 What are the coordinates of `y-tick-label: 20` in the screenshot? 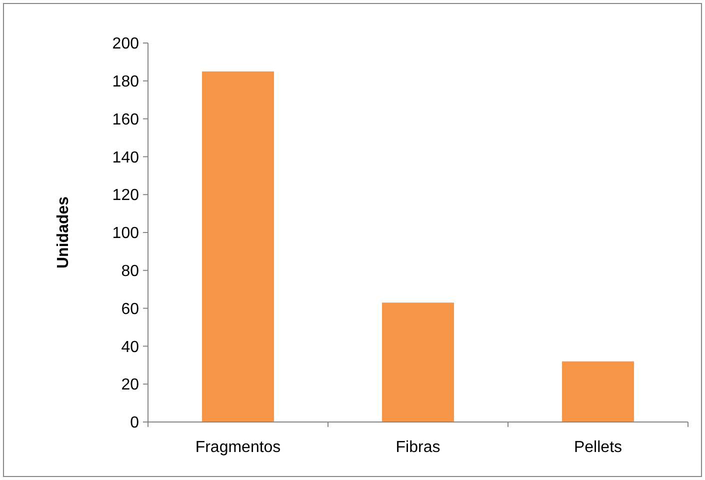 It's located at (130, 385).